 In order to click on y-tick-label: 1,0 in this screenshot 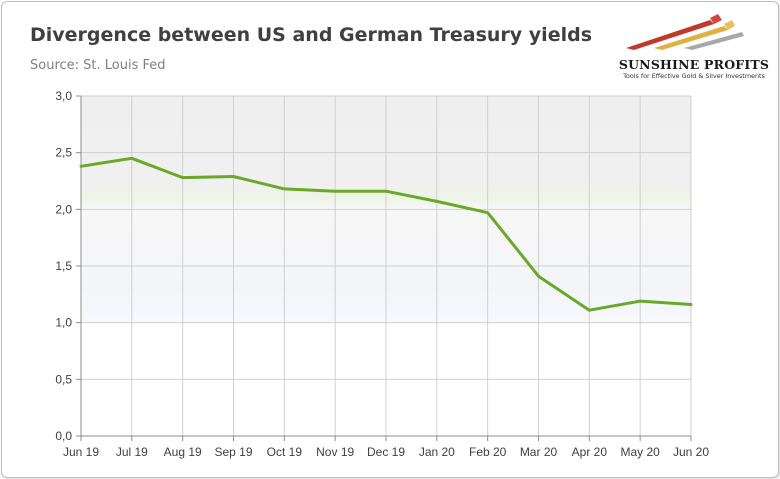, I will do `click(63, 323)`.